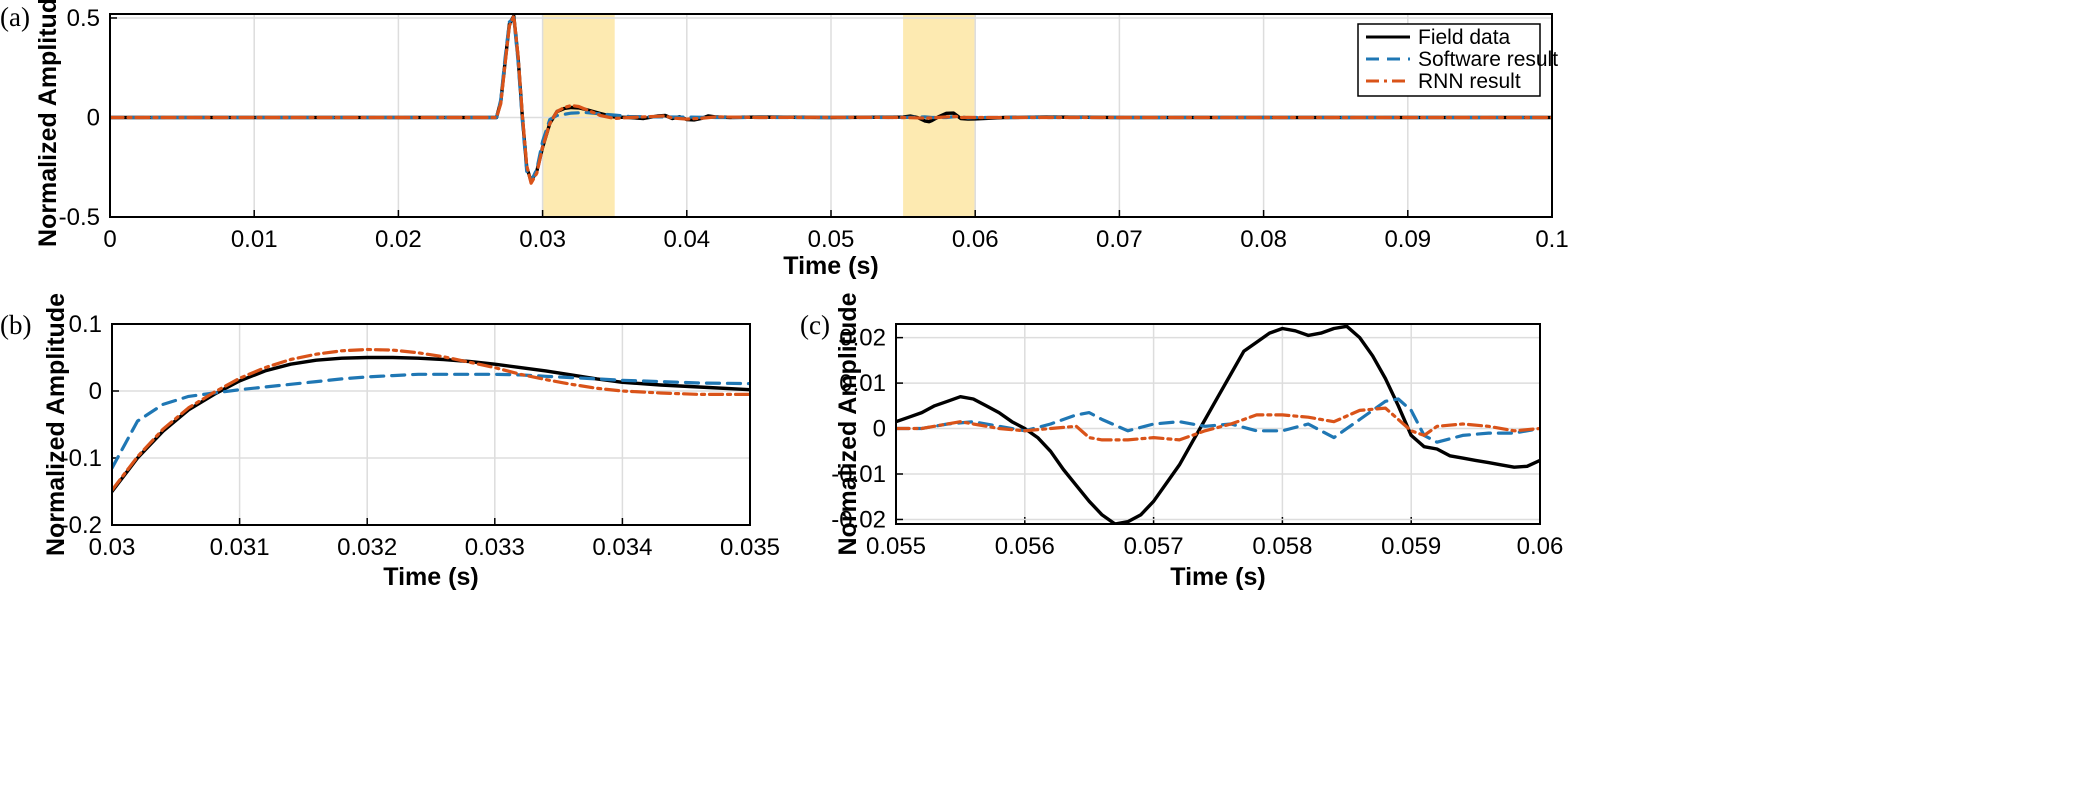  I want to click on plot-area, so click(1218, 424).